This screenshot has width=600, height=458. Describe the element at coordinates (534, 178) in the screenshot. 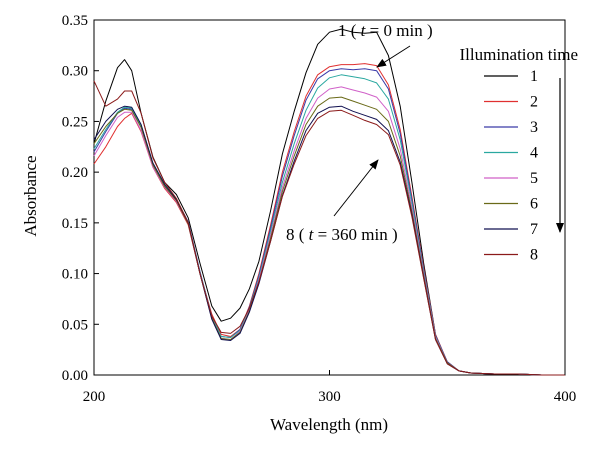

I see `legend-label-5: 5` at that location.